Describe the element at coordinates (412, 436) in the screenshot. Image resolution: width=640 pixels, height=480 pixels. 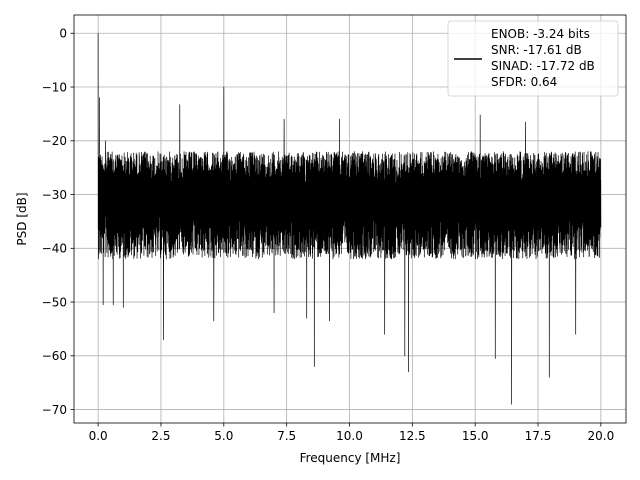
I see `x-tick-label: 12.5` at that location.